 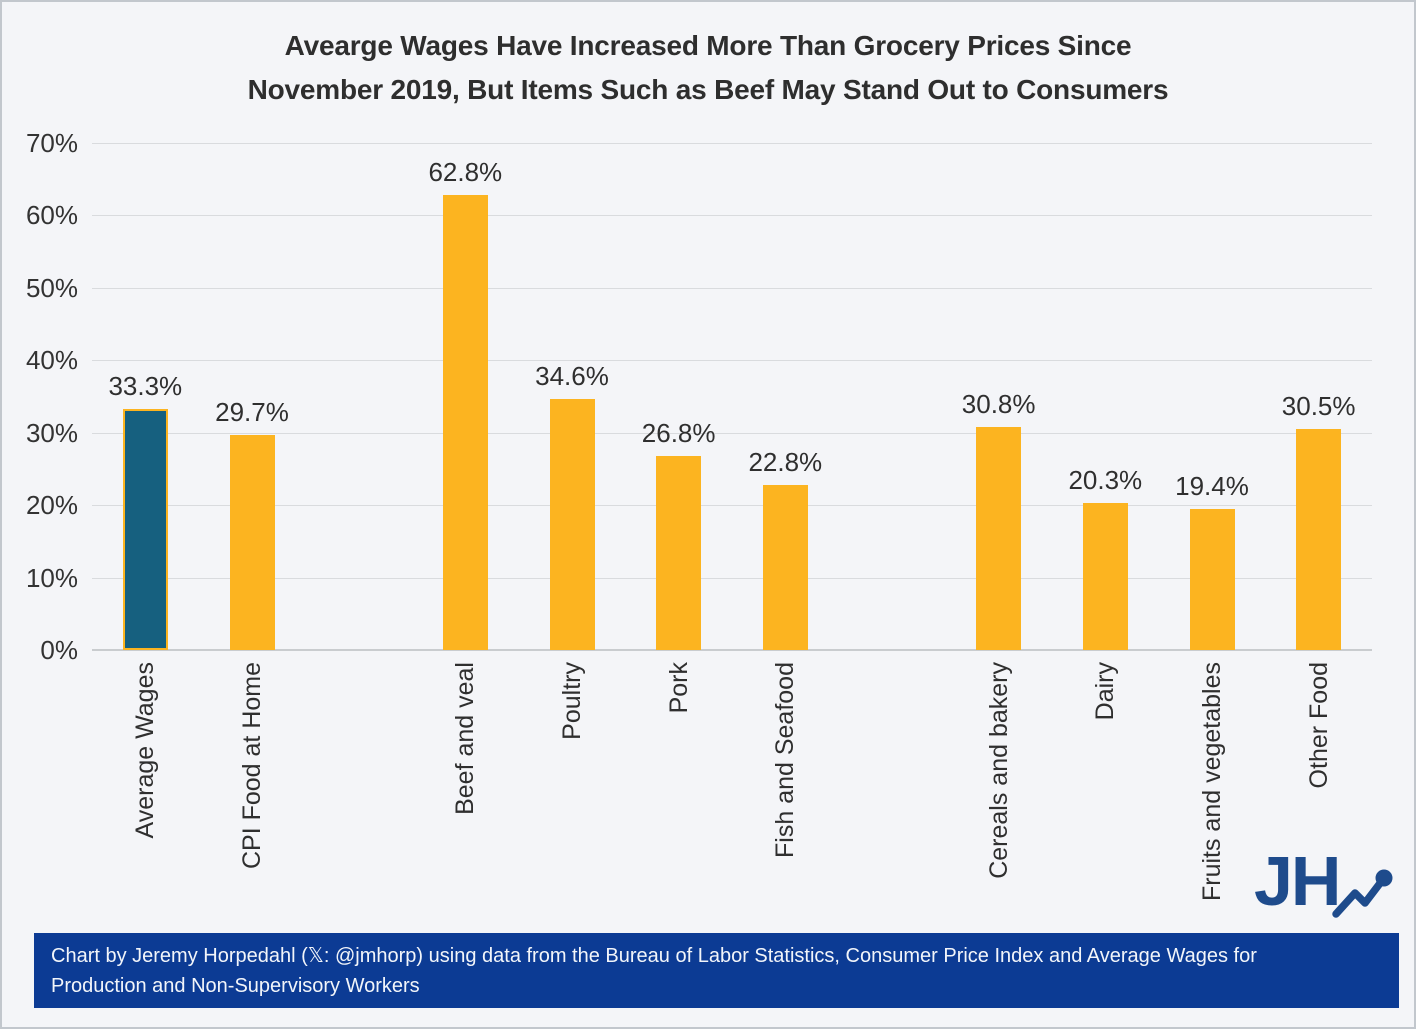 I want to click on source-text-line2: Production and Non-Supervisory Workers, so click(x=235, y=986).